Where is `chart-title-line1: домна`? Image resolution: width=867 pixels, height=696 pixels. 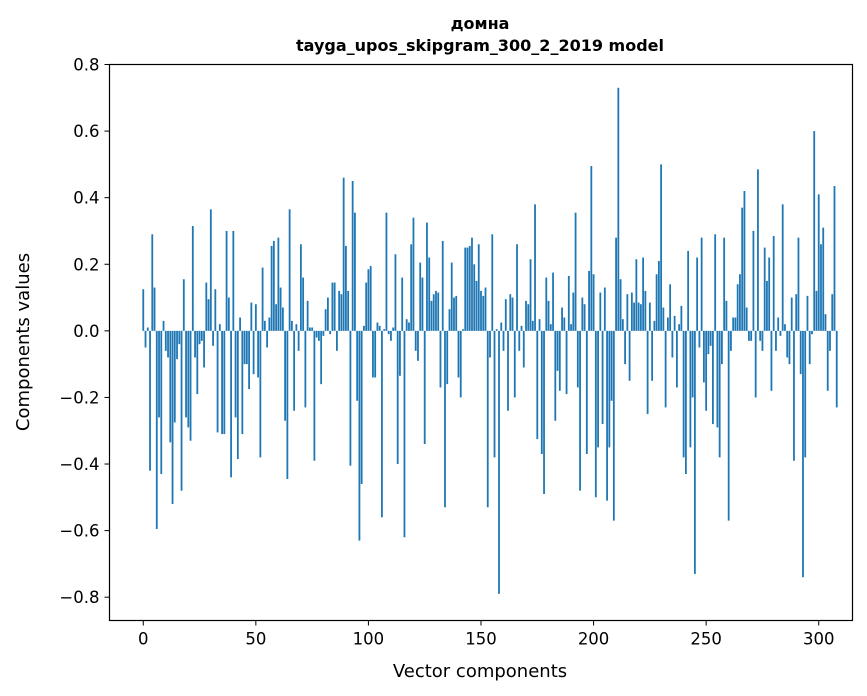
chart-title-line1: домна is located at coordinates (480, 23).